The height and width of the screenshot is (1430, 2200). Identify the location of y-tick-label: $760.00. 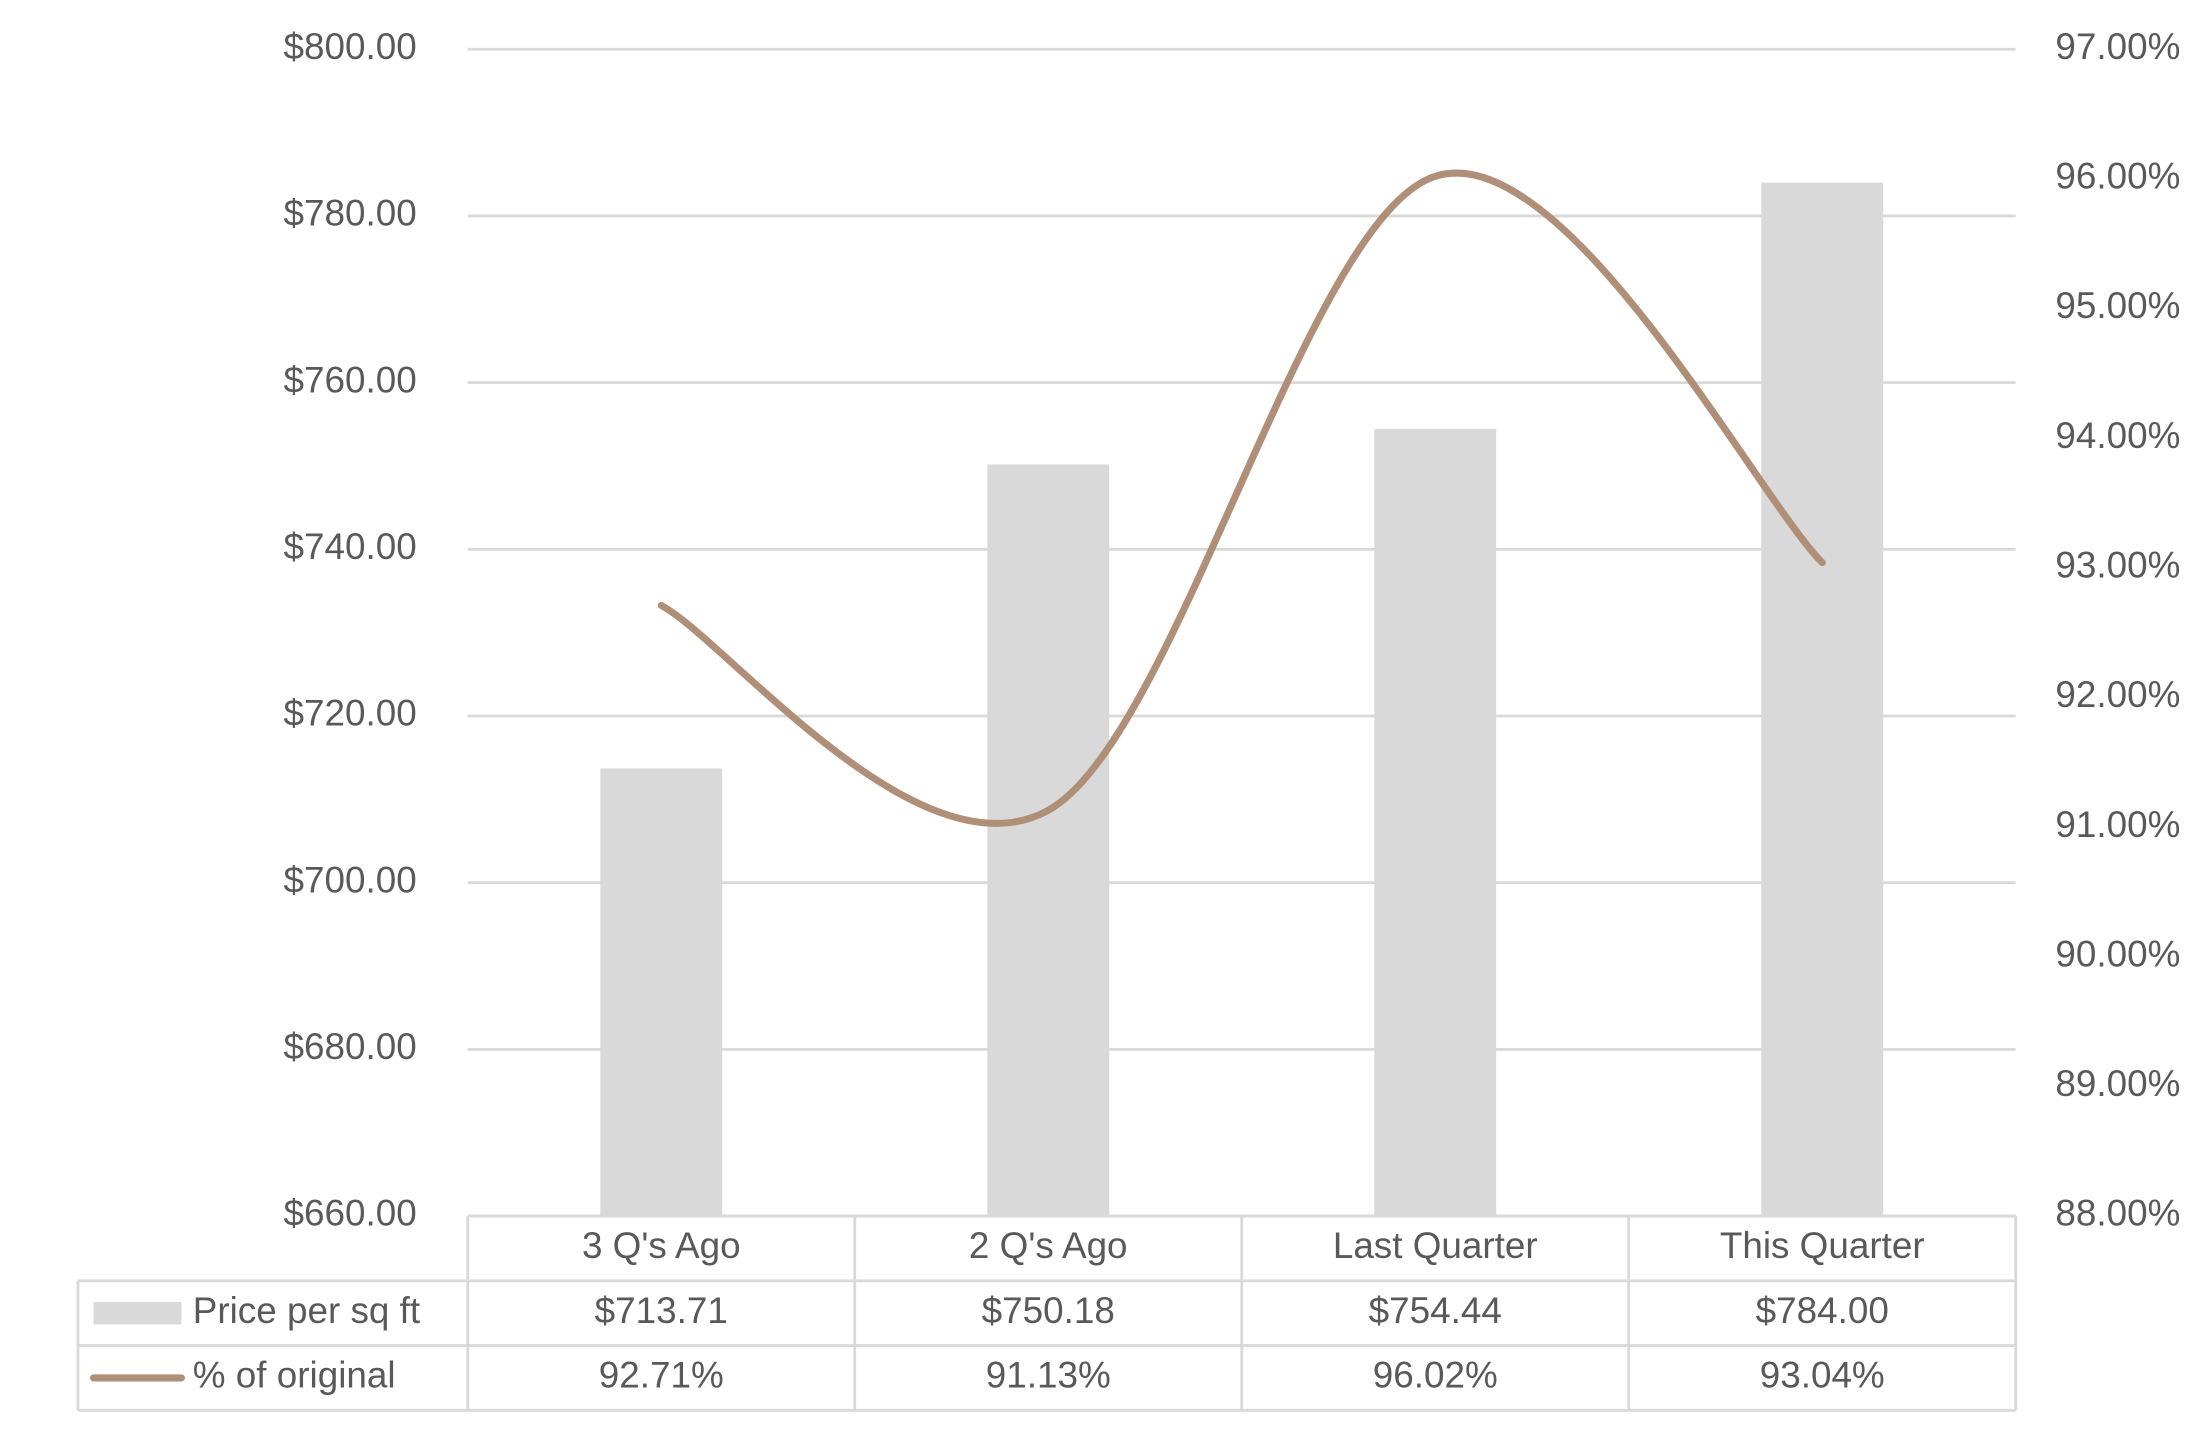
(350, 379).